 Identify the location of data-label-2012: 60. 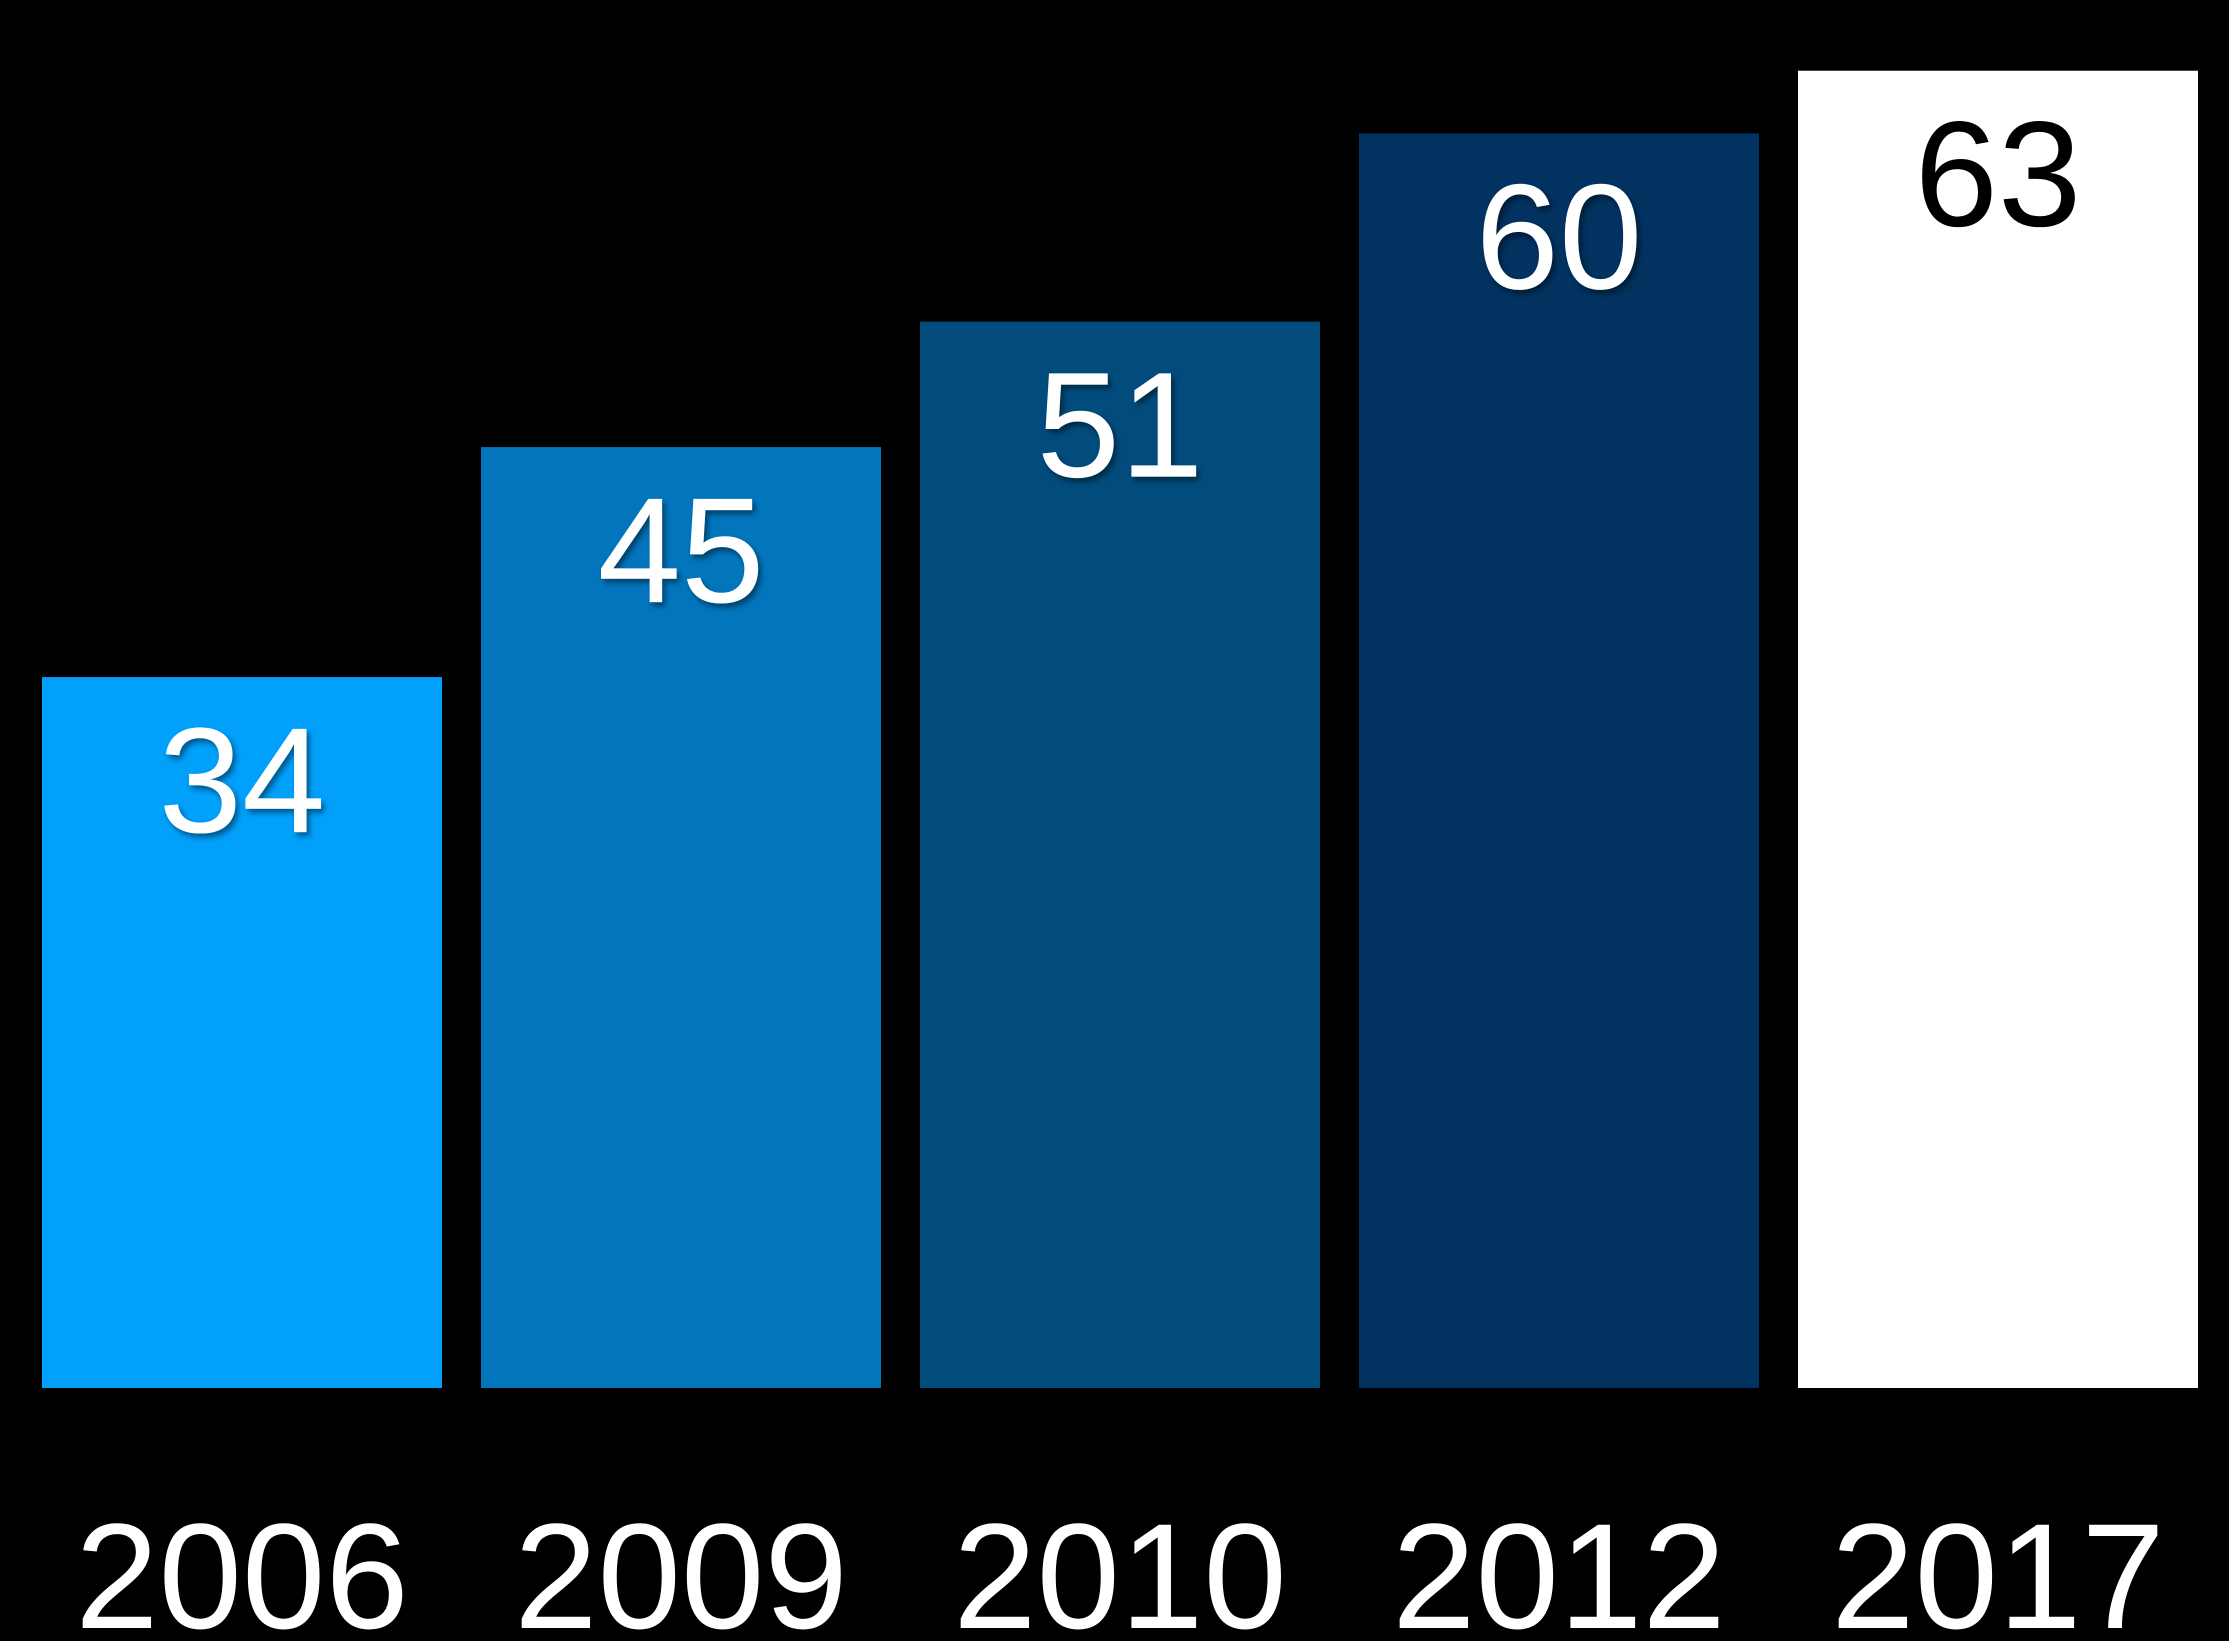
(1559, 236).